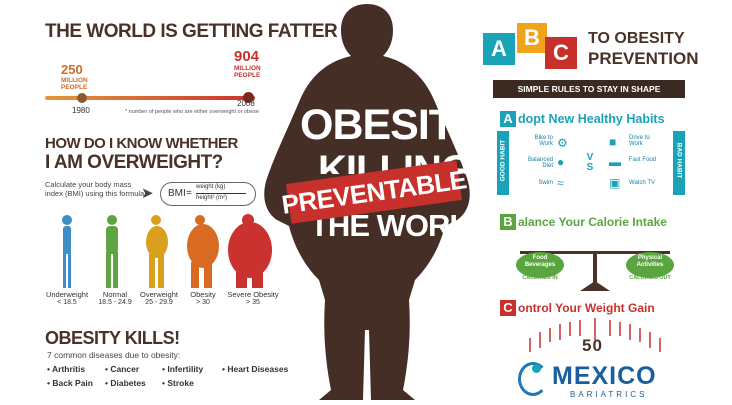  What do you see at coordinates (650, 278) in the screenshot?
I see `right-pan-sub: CALORIES OUT` at bounding box center [650, 278].